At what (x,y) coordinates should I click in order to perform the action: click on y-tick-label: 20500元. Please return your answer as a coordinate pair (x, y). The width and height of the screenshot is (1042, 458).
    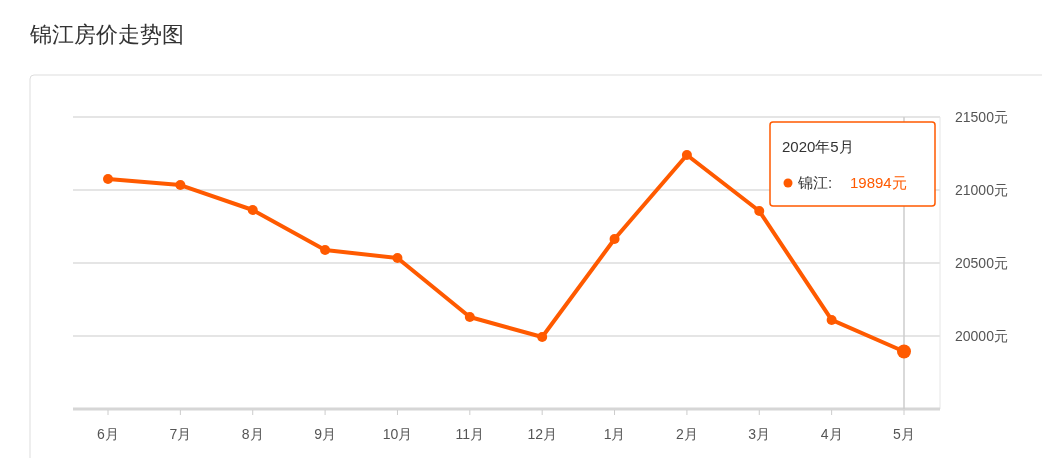
    Looking at the image, I should click on (981, 262).